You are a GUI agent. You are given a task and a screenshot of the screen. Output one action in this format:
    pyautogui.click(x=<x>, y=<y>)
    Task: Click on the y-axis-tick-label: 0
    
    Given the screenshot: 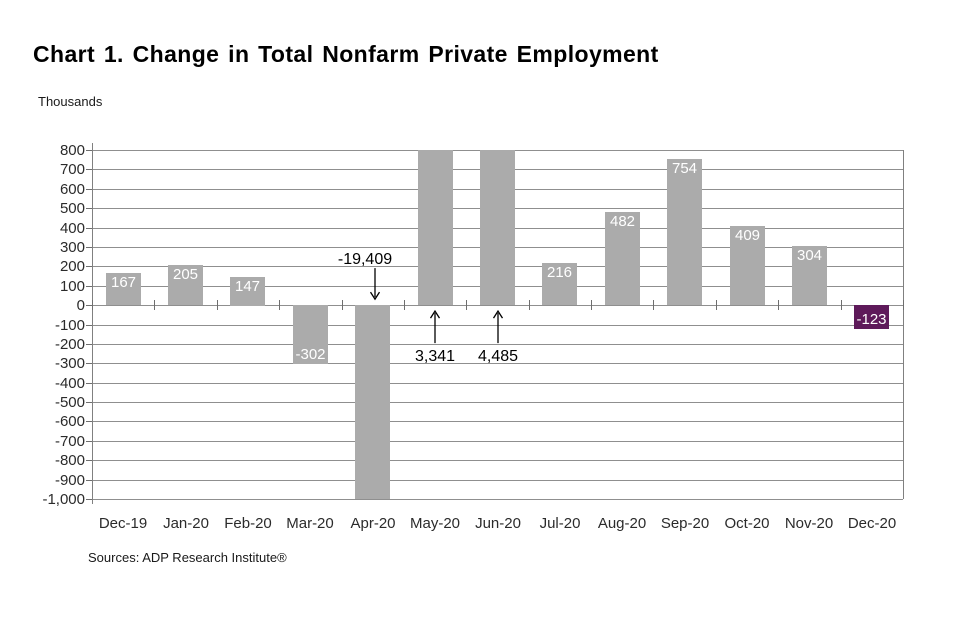 What is the action you would take?
    pyautogui.click(x=80, y=305)
    